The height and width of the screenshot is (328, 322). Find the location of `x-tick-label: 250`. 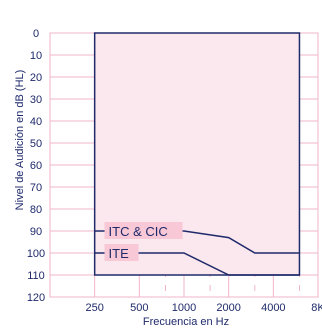

x-tick-label: 250 is located at coordinates (94, 308).